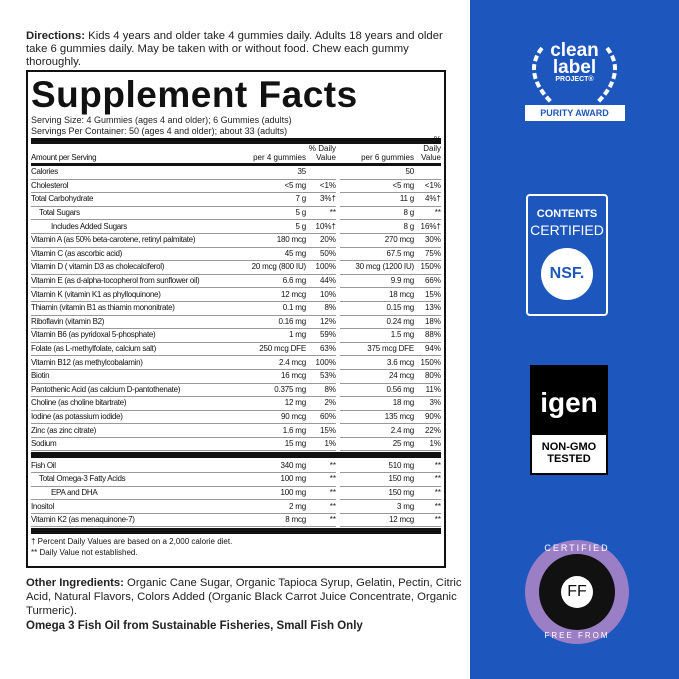  I want to click on dv-6: 22%, so click(427, 431).